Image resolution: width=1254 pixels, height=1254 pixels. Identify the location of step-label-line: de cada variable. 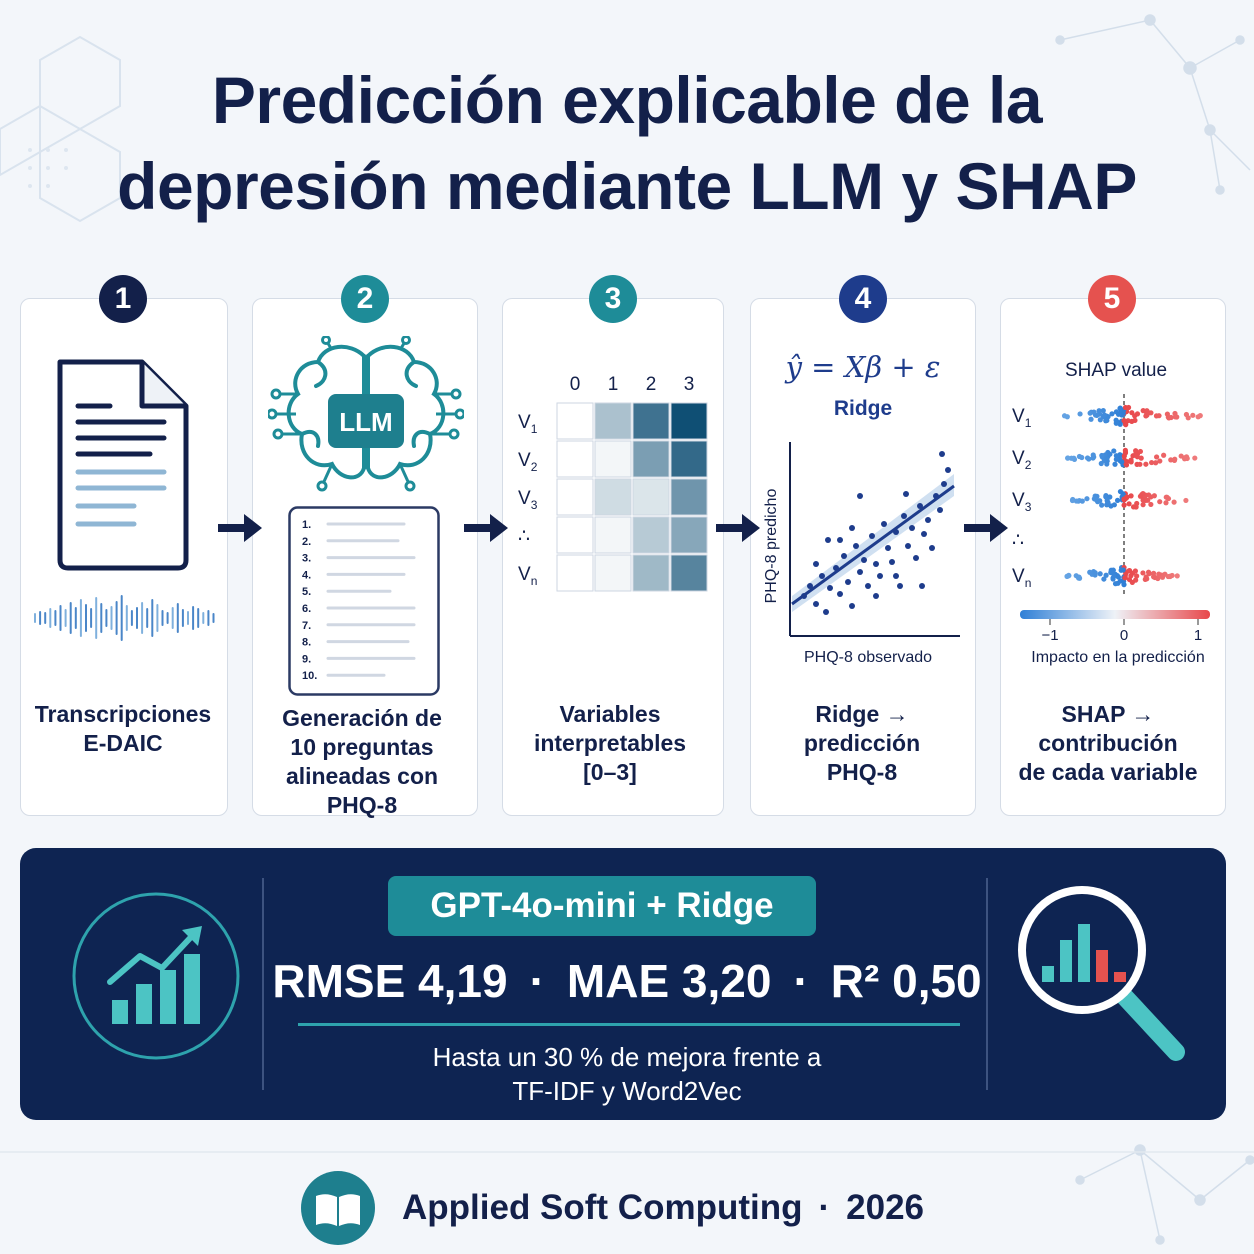
(1108, 772).